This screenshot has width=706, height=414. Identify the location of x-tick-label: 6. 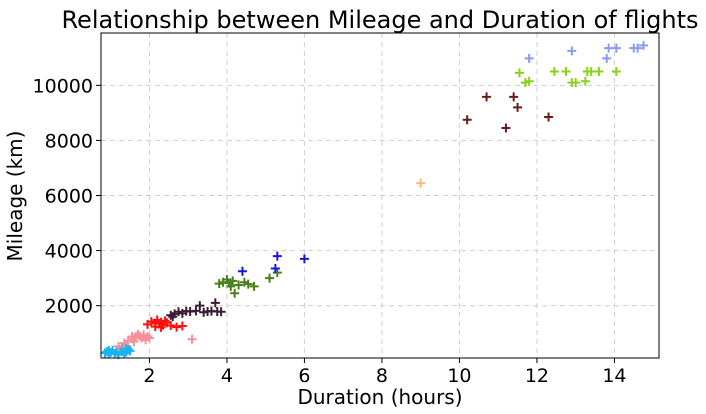
(304, 376).